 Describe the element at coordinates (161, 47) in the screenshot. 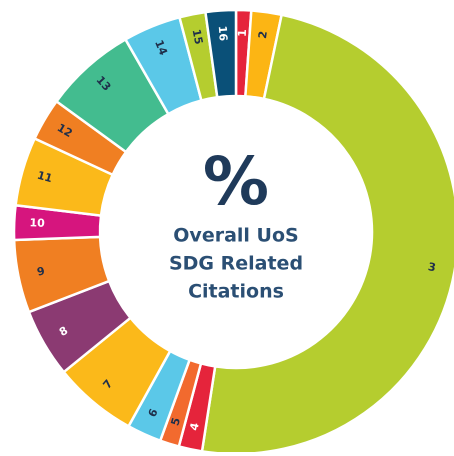

I see `segment-label: 14` at that location.